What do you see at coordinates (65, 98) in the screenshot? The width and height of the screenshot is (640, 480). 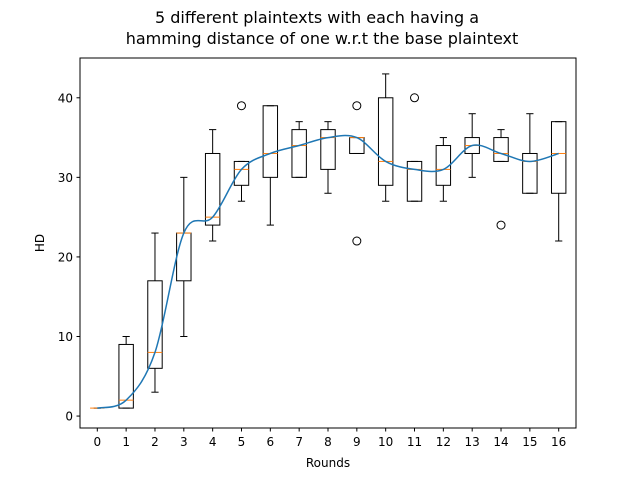 I see `y-tick-label: 40` at bounding box center [65, 98].